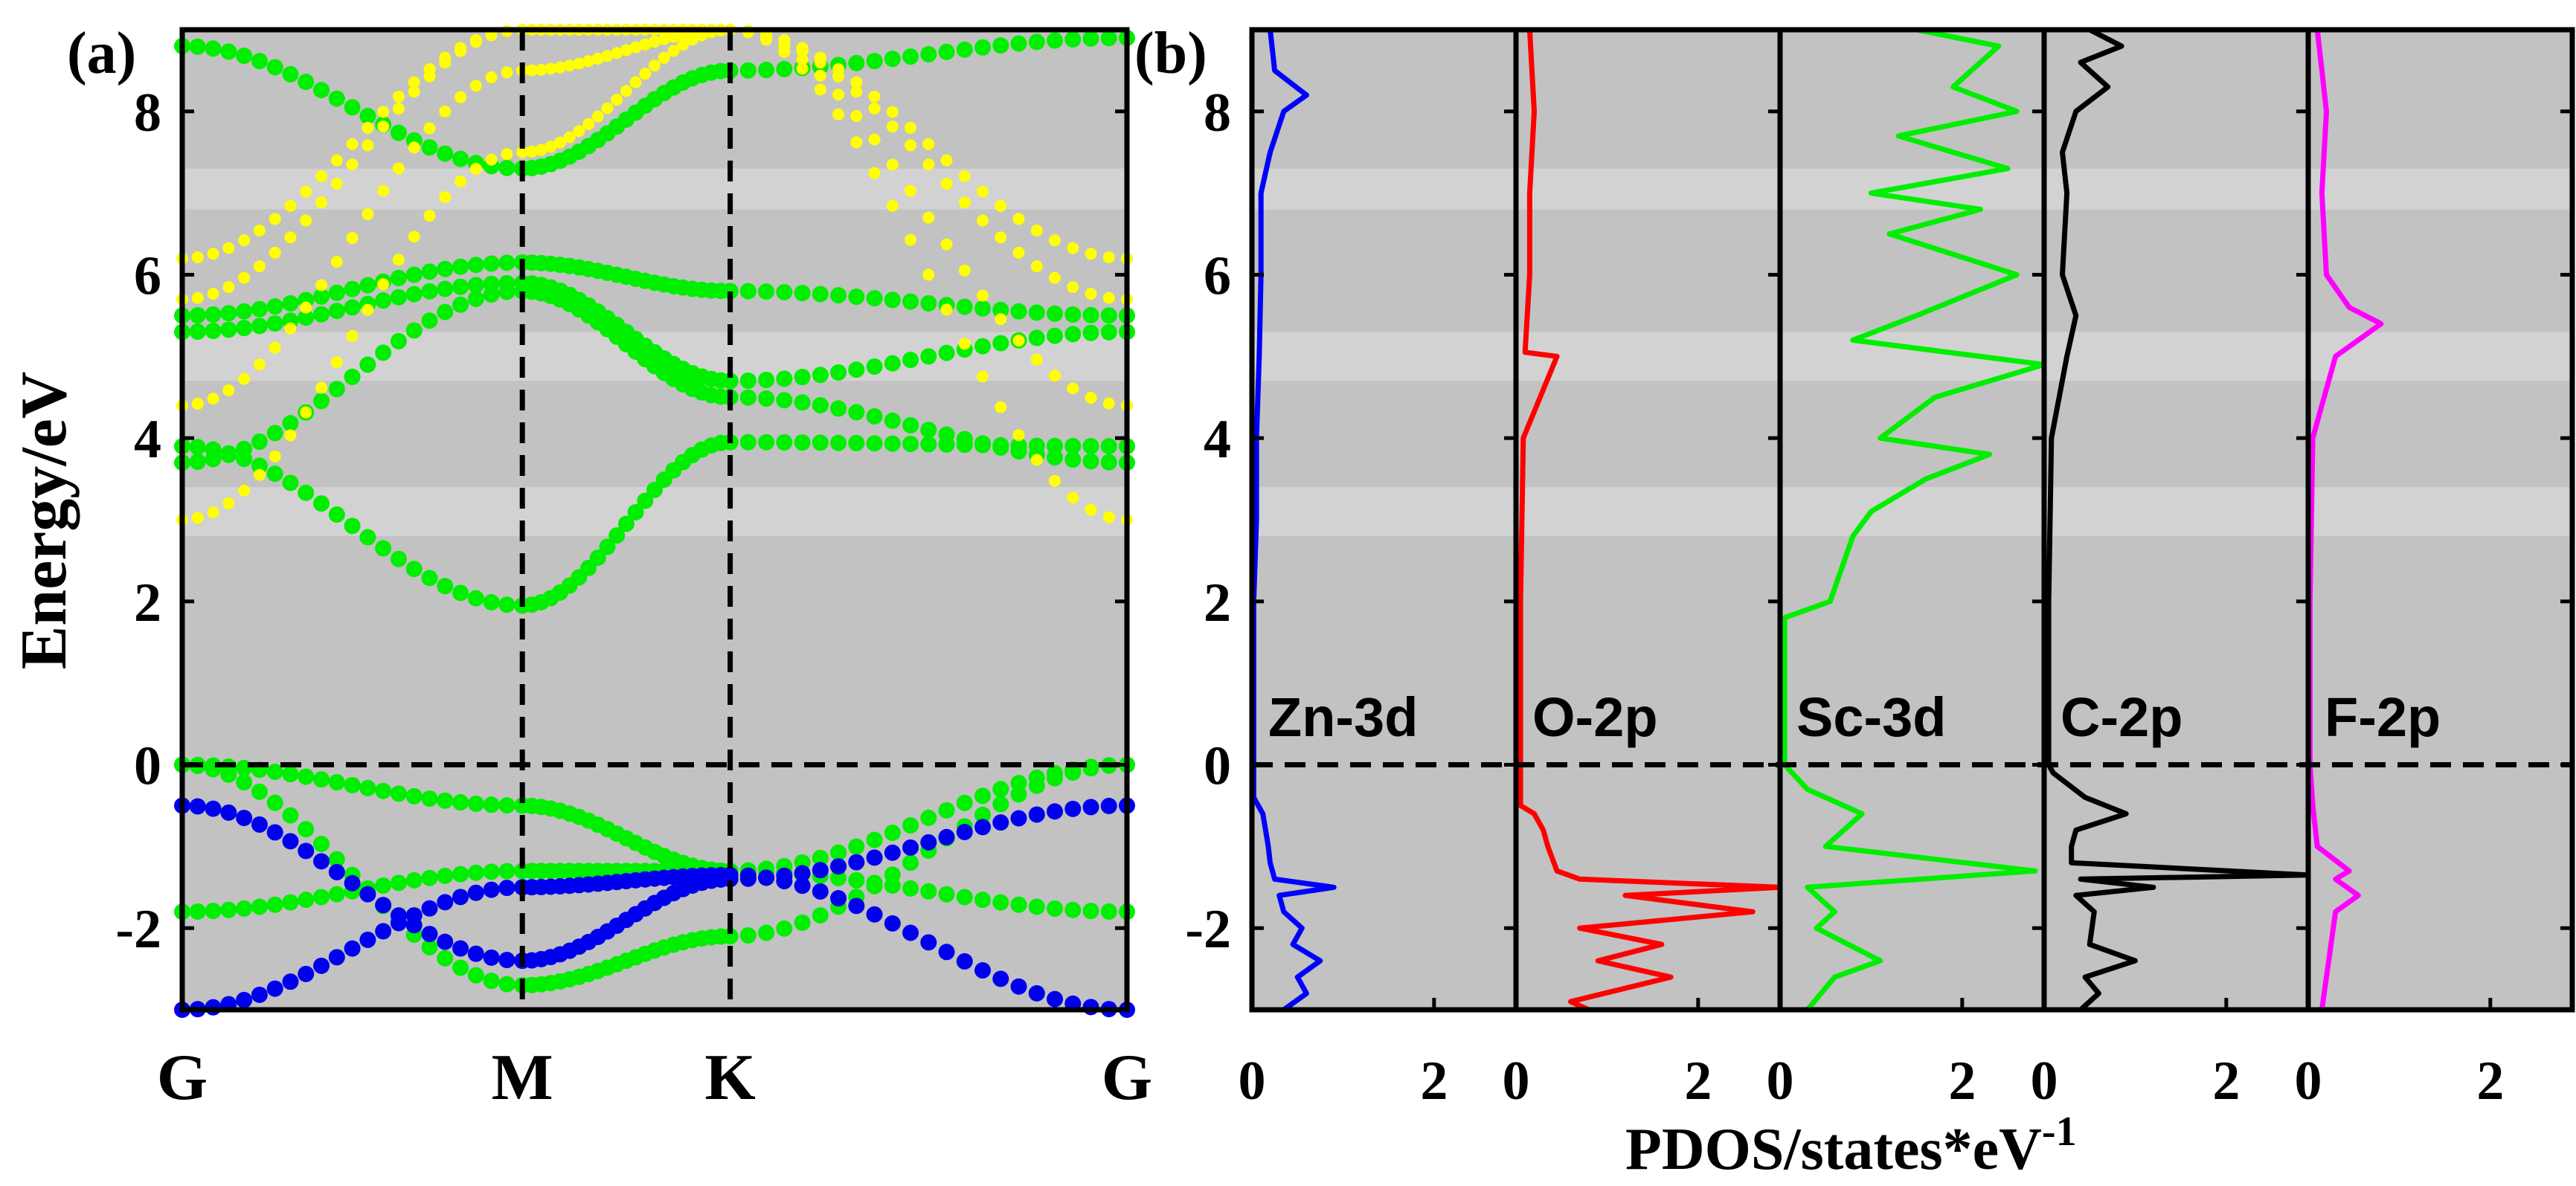 This screenshot has width=2576, height=1186. Describe the element at coordinates (1170, 53) in the screenshot. I see `panel-b-tag: (b)` at that location.